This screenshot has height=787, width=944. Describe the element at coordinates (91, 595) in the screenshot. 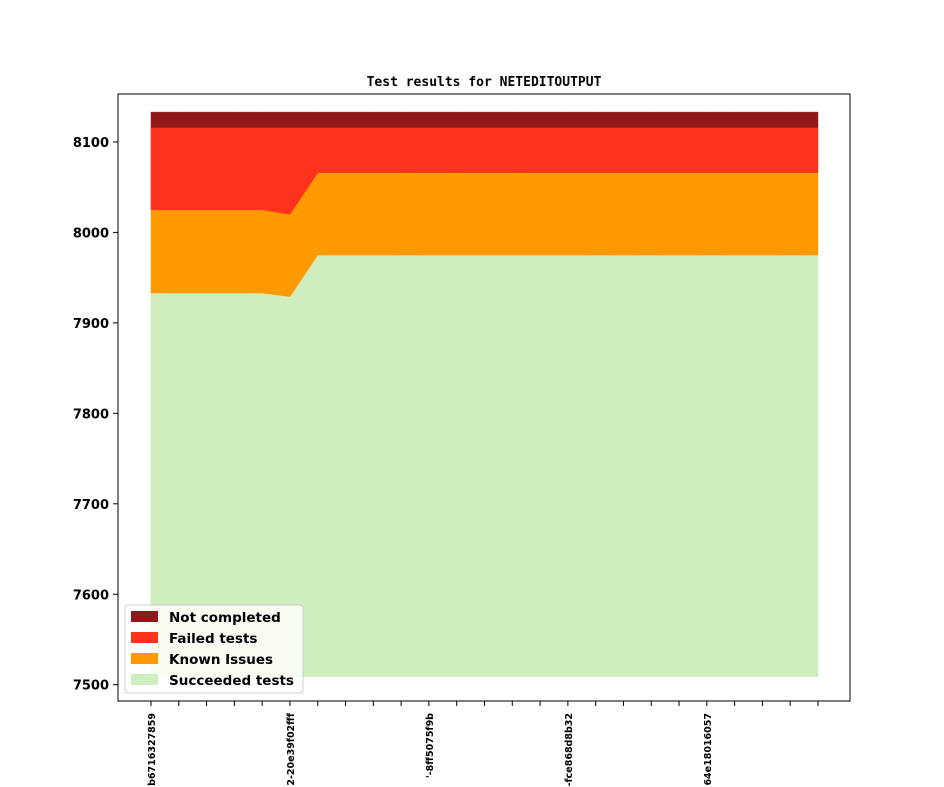

I see `y-tick-label: 7600` at that location.